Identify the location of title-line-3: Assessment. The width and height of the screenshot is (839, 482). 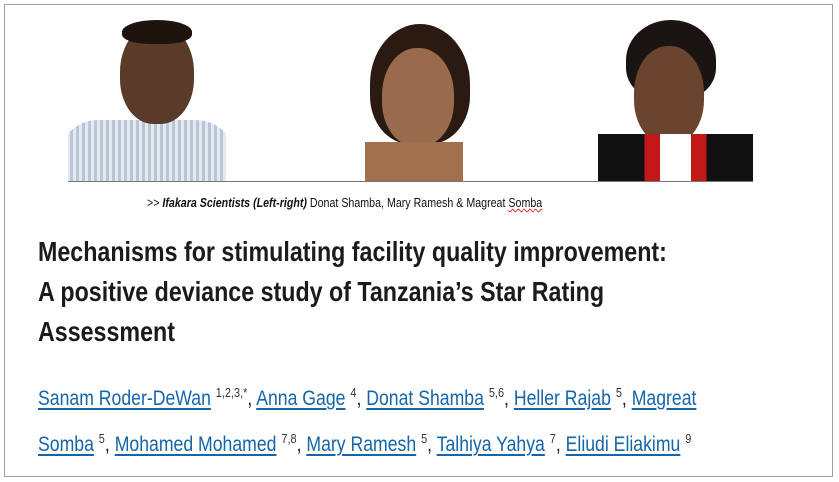
(106, 331).